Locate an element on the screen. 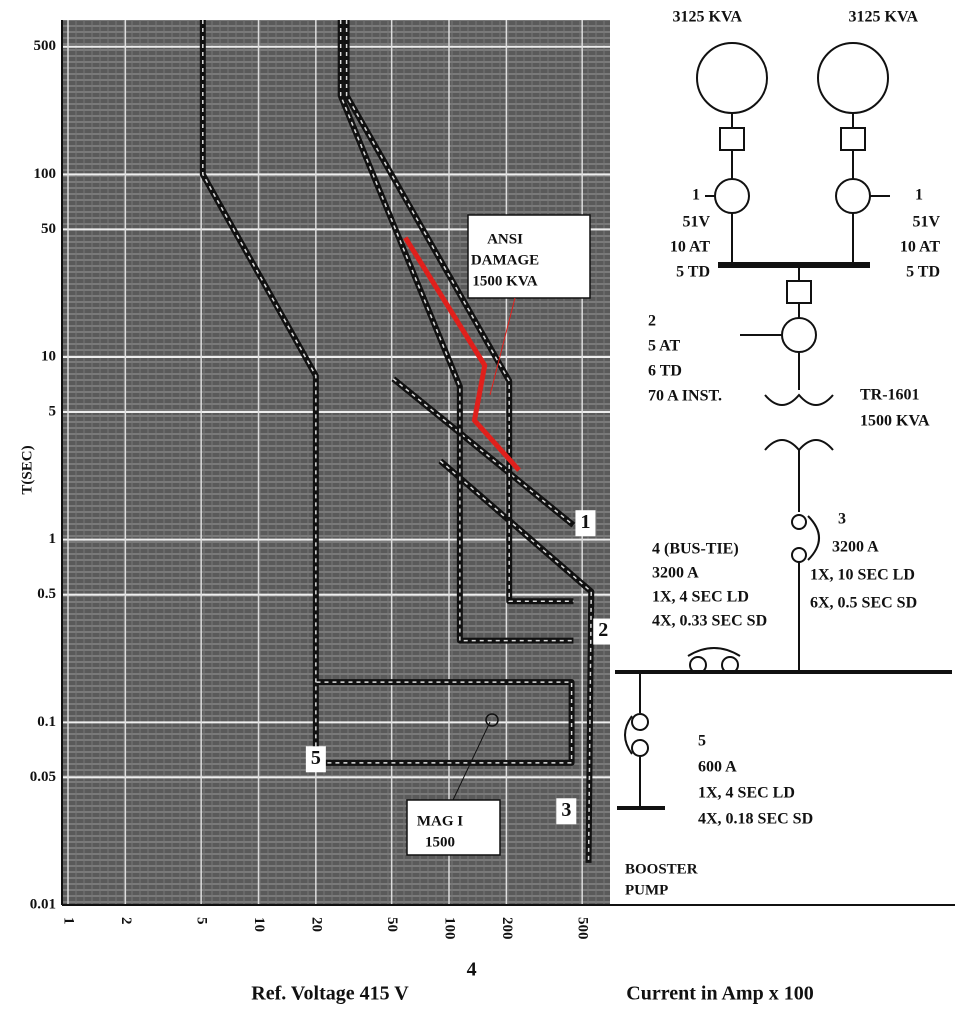 The width and height of the screenshot is (962, 1010). y-tick-label: 0.05 is located at coordinates (43, 777).